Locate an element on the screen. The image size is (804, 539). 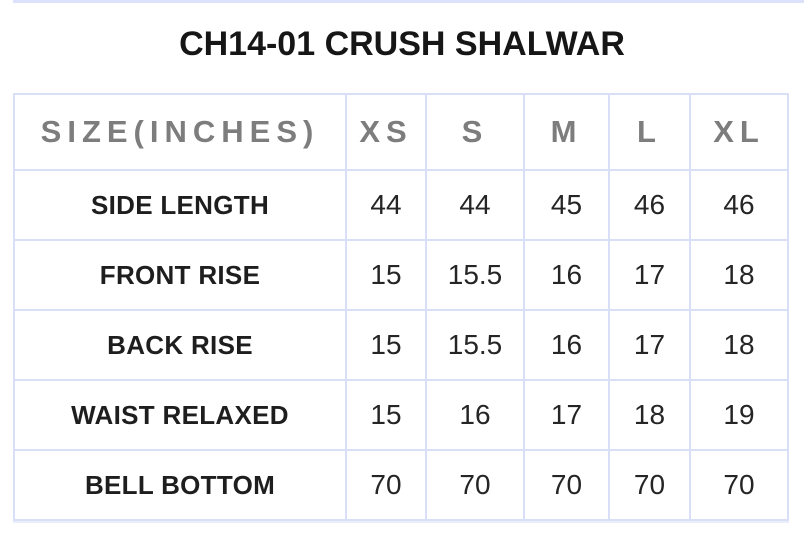
table-row-front-rise: FRONT RISE 15 15.5 16 17 18 is located at coordinates (401, 275).